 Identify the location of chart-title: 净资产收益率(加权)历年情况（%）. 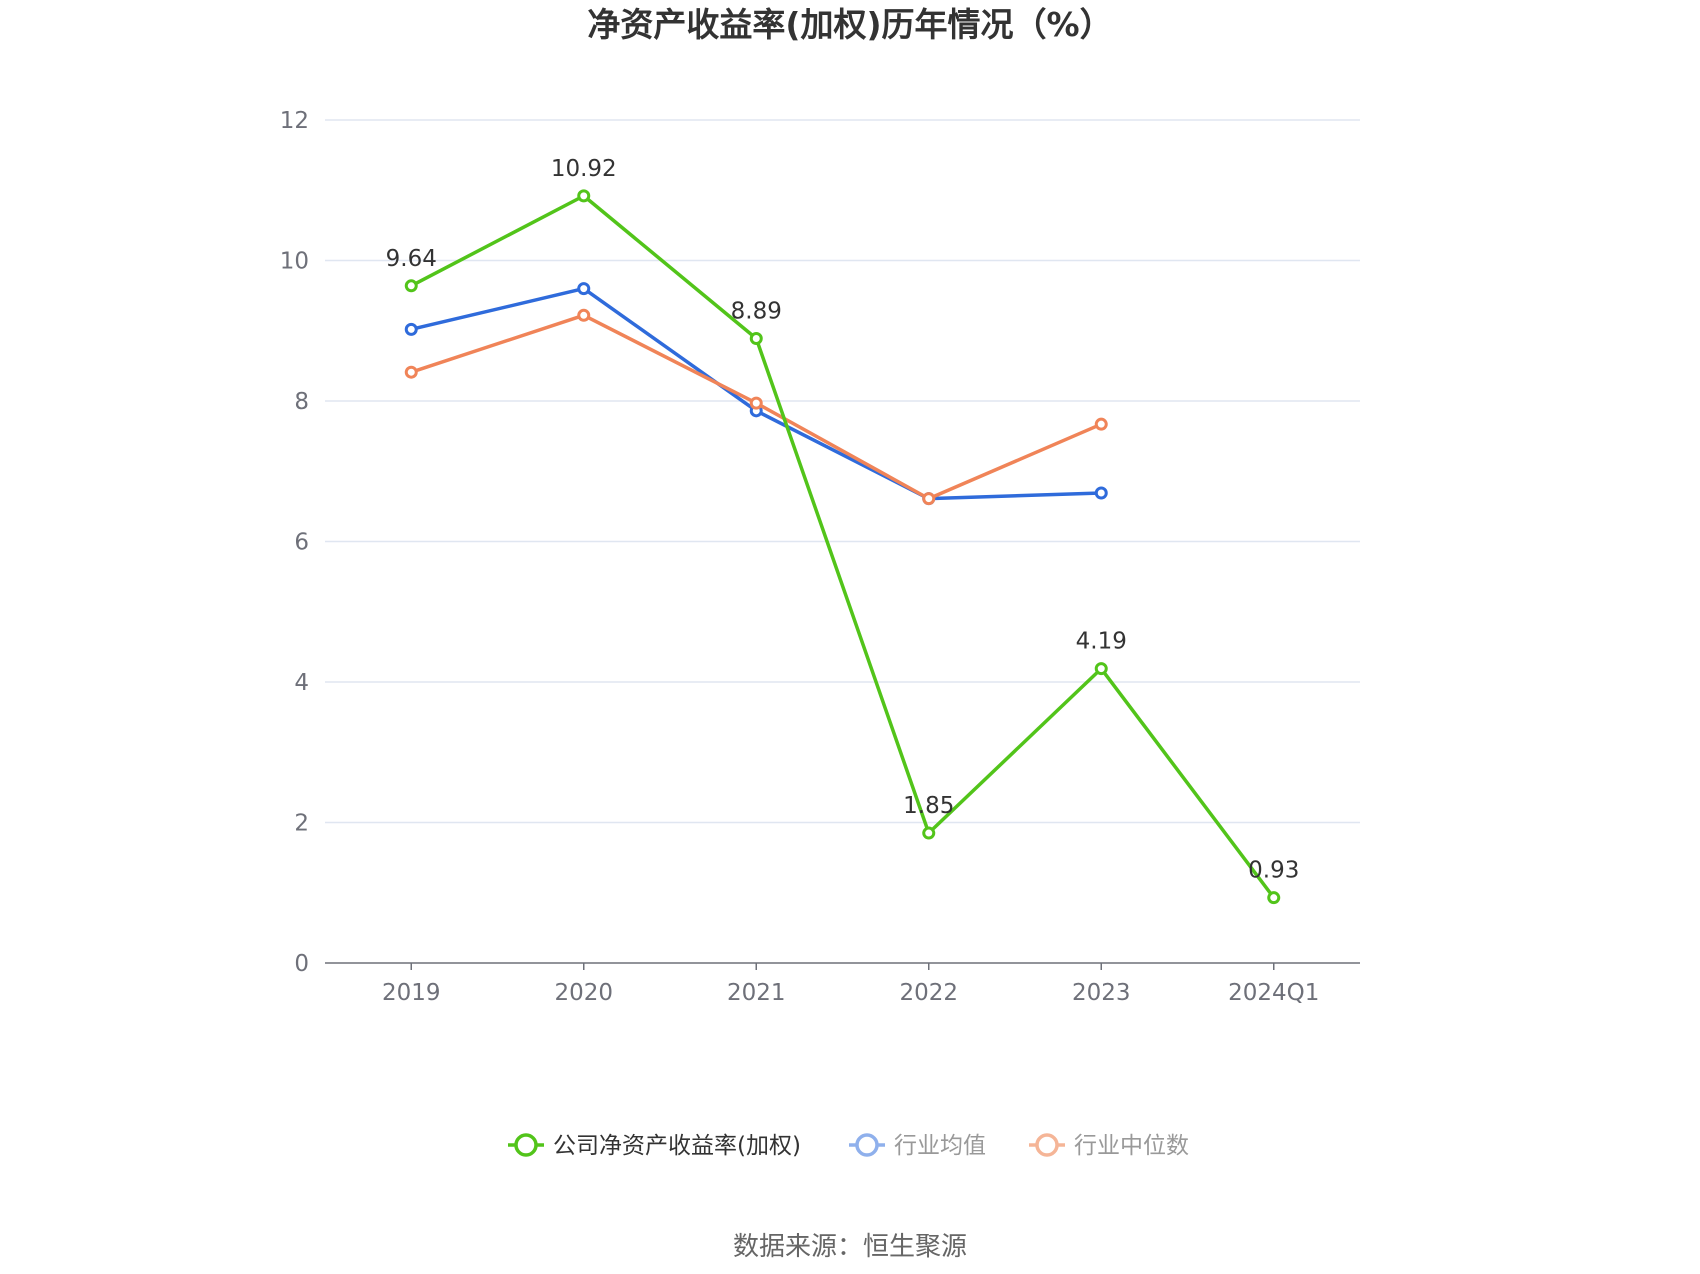
(849, 24).